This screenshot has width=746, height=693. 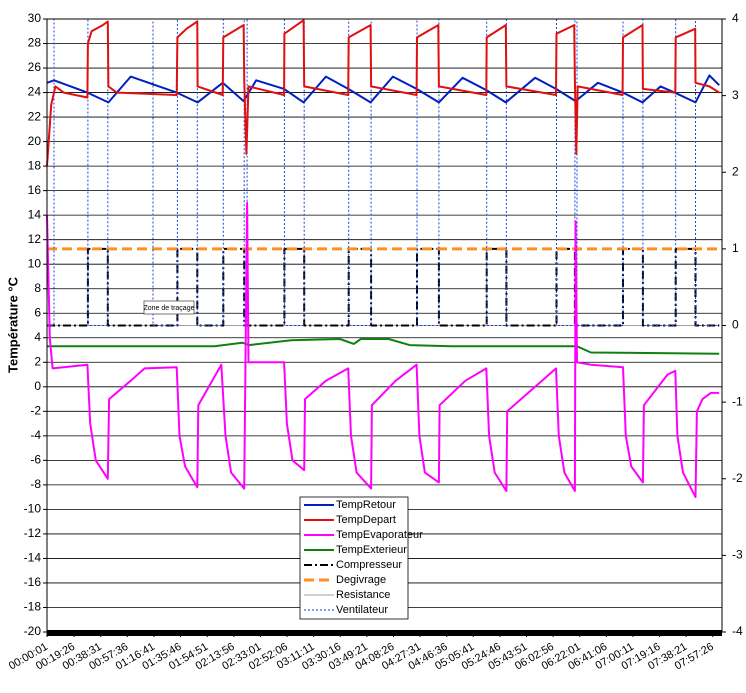 I want to click on y-tick-label: -12, so click(x=33, y=533).